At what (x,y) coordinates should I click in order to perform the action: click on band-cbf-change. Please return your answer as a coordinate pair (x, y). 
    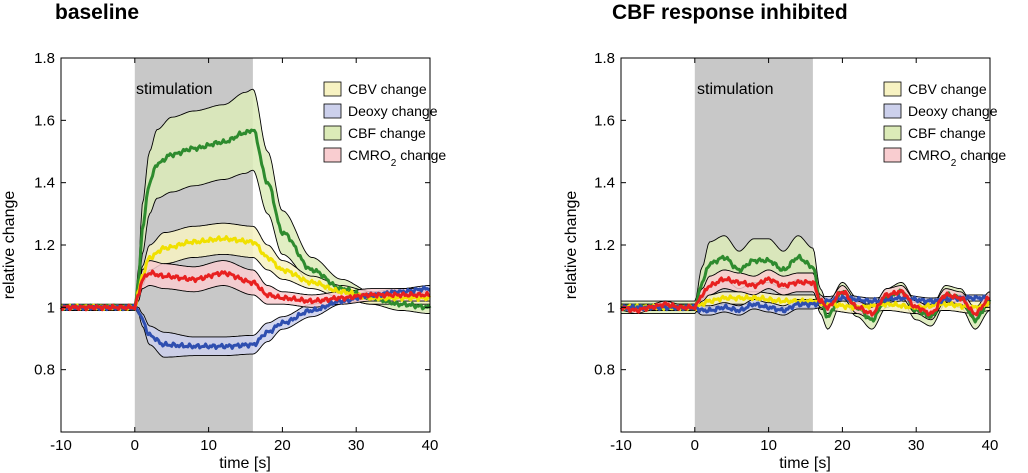
    Looking at the image, I should click on (805, 282).